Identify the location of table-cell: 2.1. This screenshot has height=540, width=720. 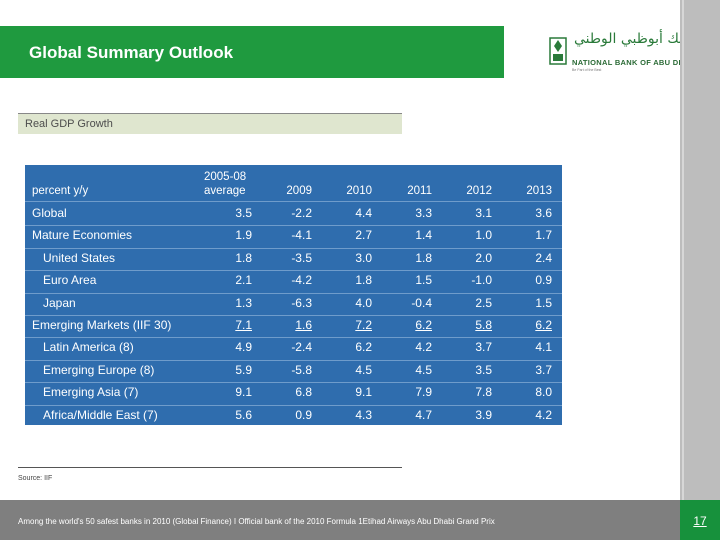
(243, 280).